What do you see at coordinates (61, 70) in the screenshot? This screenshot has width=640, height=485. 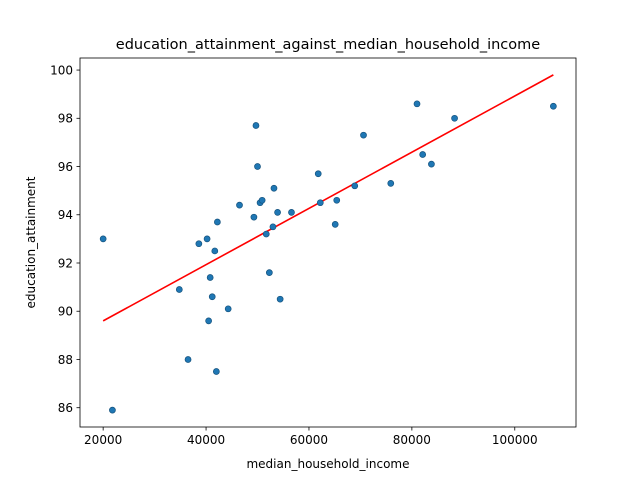 I see `y-tick-label: 100` at bounding box center [61, 70].